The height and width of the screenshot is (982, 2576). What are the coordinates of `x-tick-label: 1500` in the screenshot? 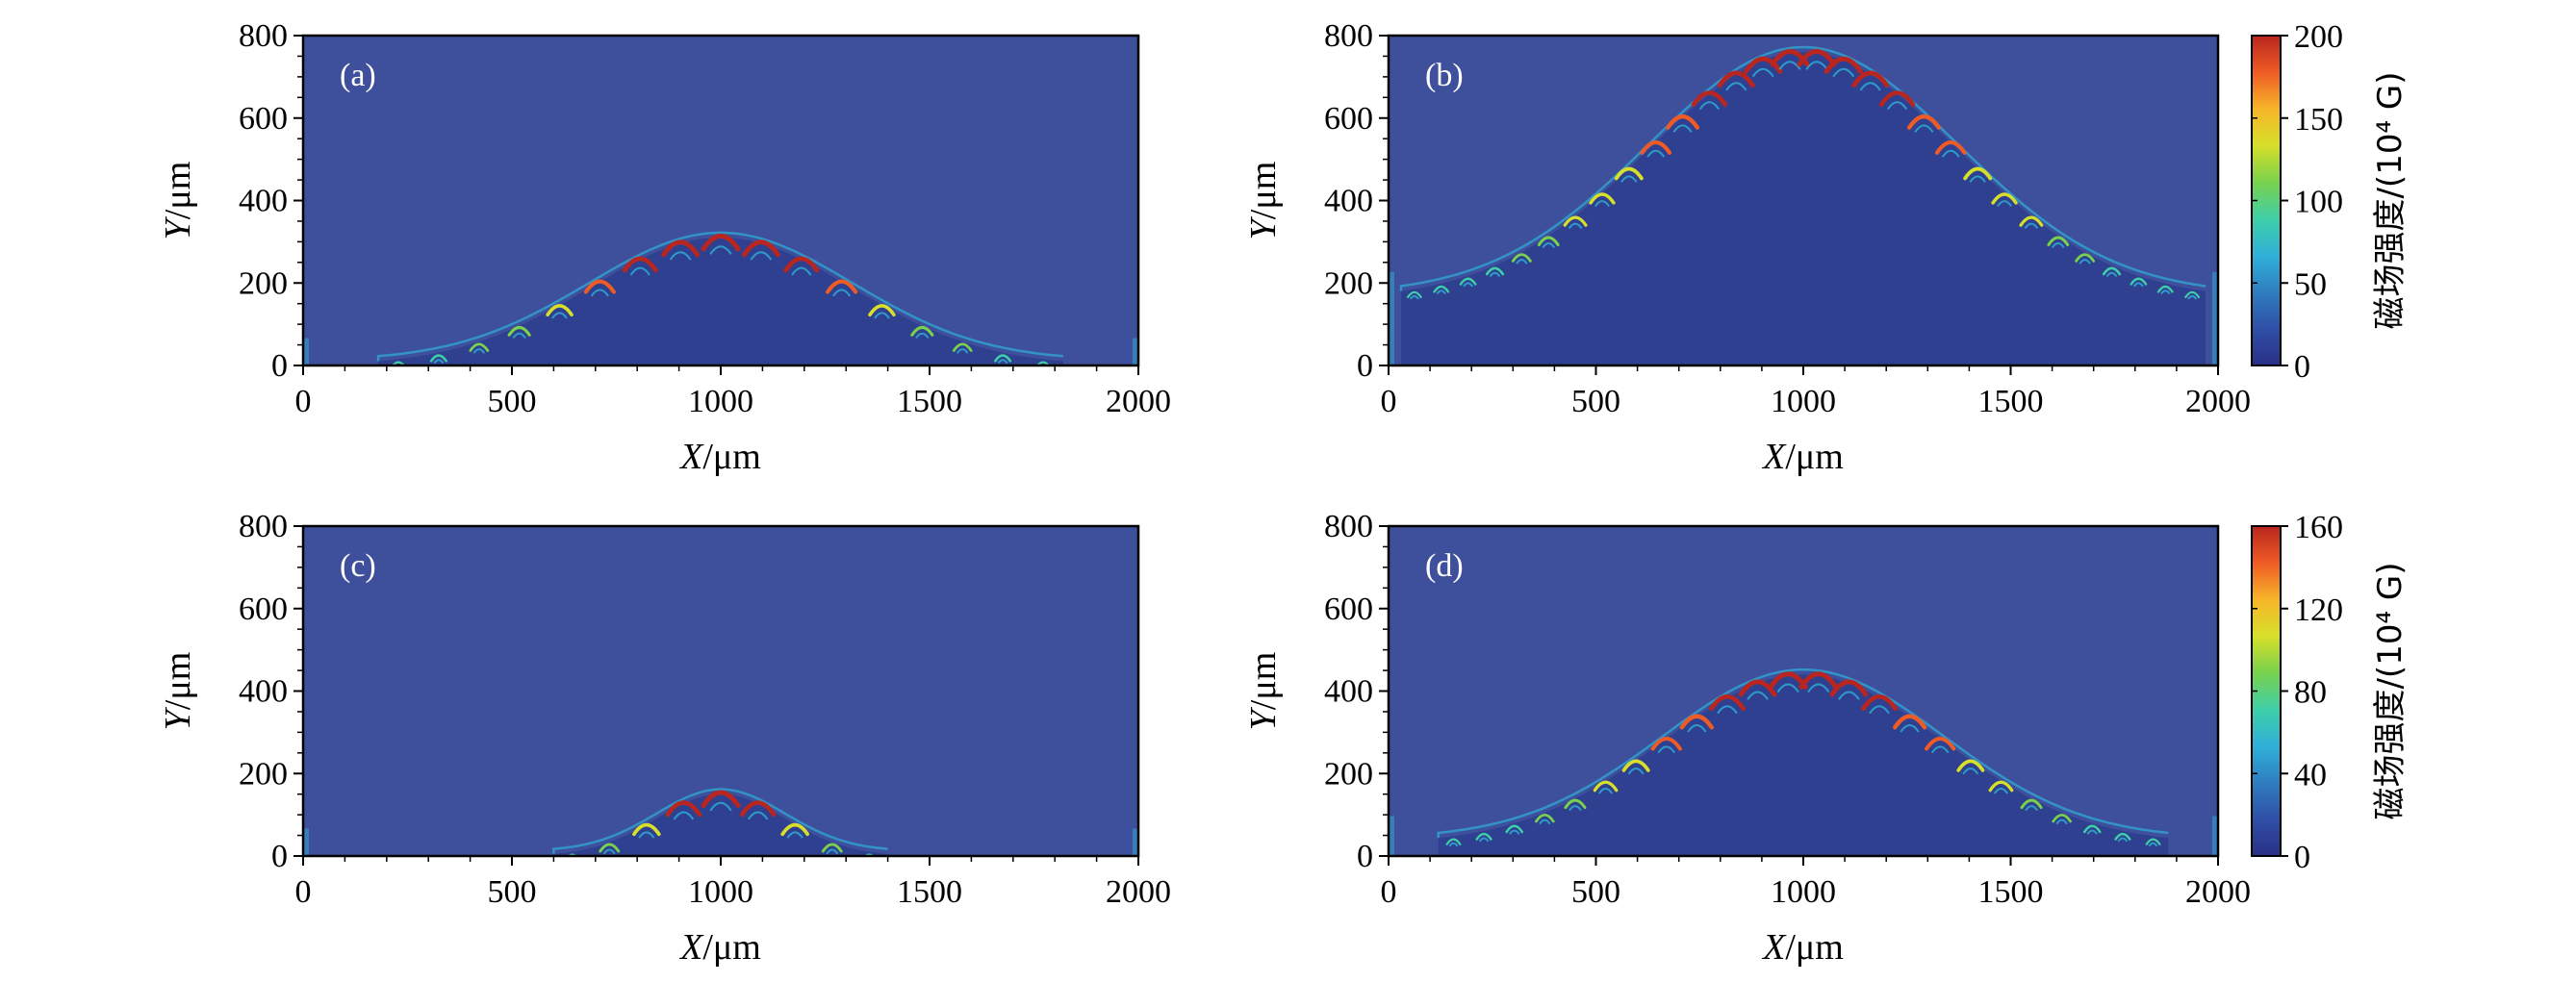 It's located at (929, 892).